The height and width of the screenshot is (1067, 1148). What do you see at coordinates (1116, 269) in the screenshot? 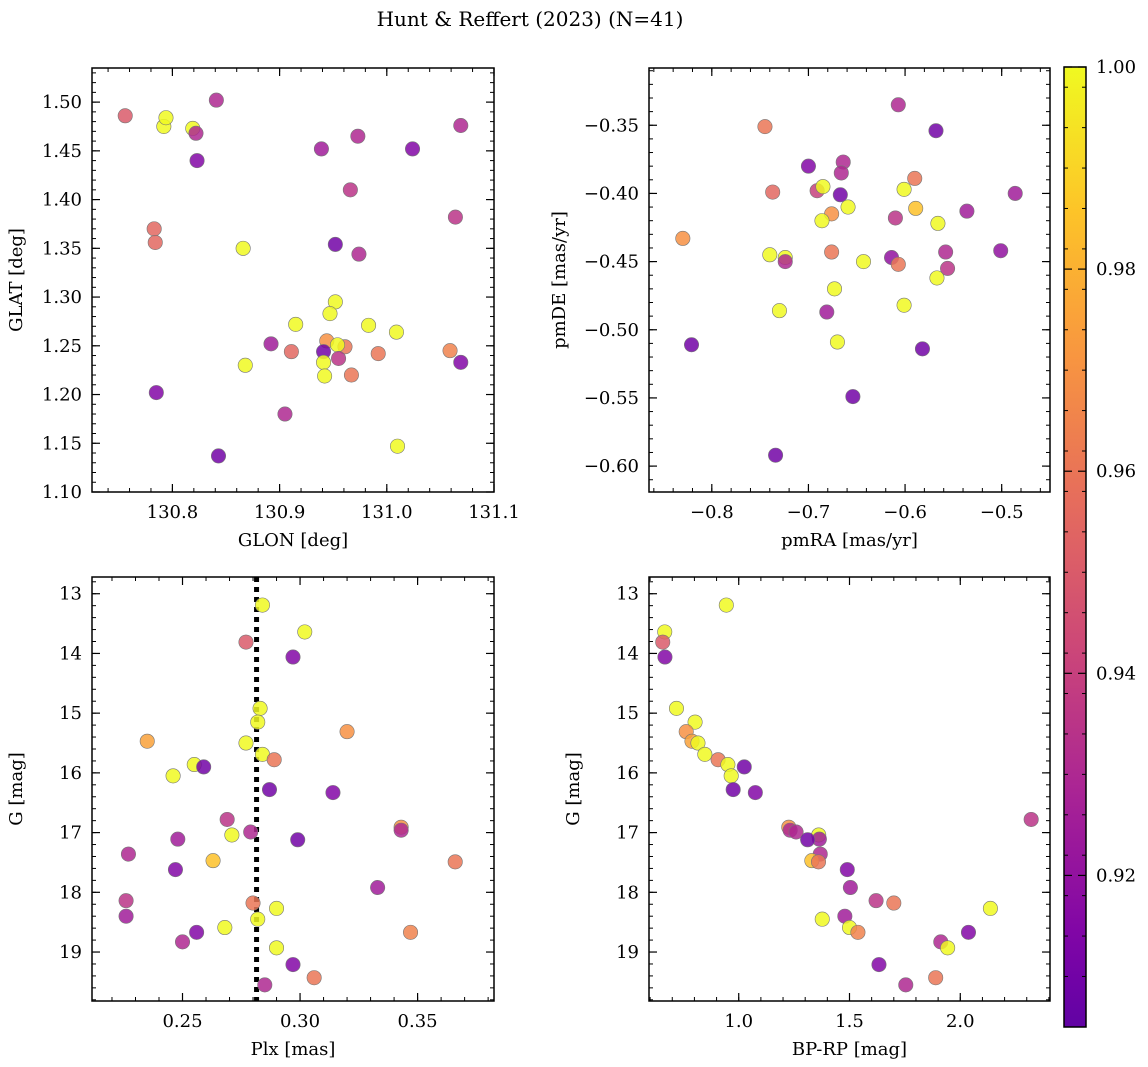
I see `colorbar-tick-label: 0.98` at bounding box center [1116, 269].